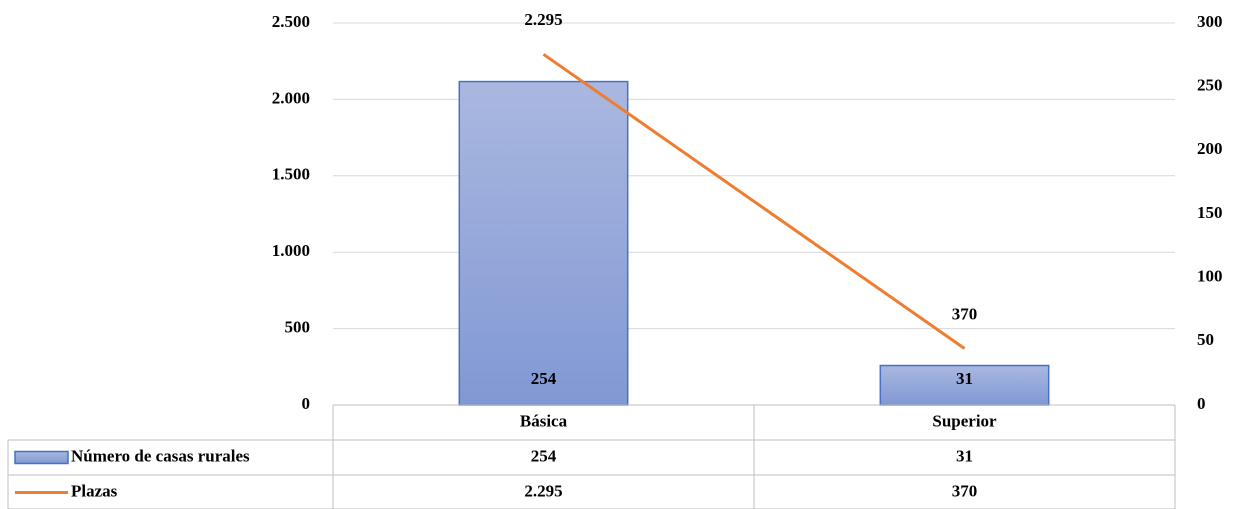 Image resolution: width=1239 pixels, height=509 pixels. I want to click on table-value: 254, so click(544, 455).